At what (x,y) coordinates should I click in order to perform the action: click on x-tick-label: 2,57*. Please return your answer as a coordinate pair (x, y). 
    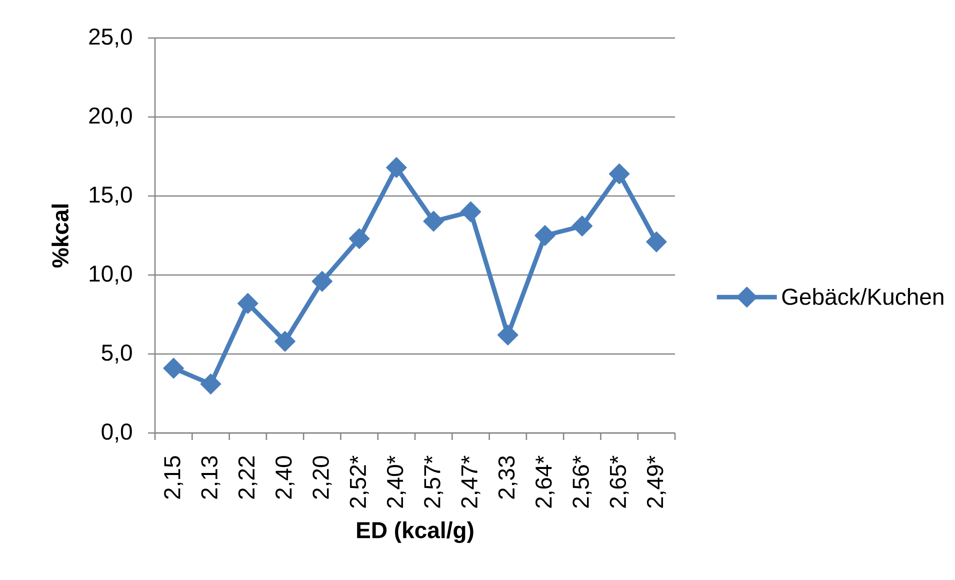
    Looking at the image, I should click on (434, 482).